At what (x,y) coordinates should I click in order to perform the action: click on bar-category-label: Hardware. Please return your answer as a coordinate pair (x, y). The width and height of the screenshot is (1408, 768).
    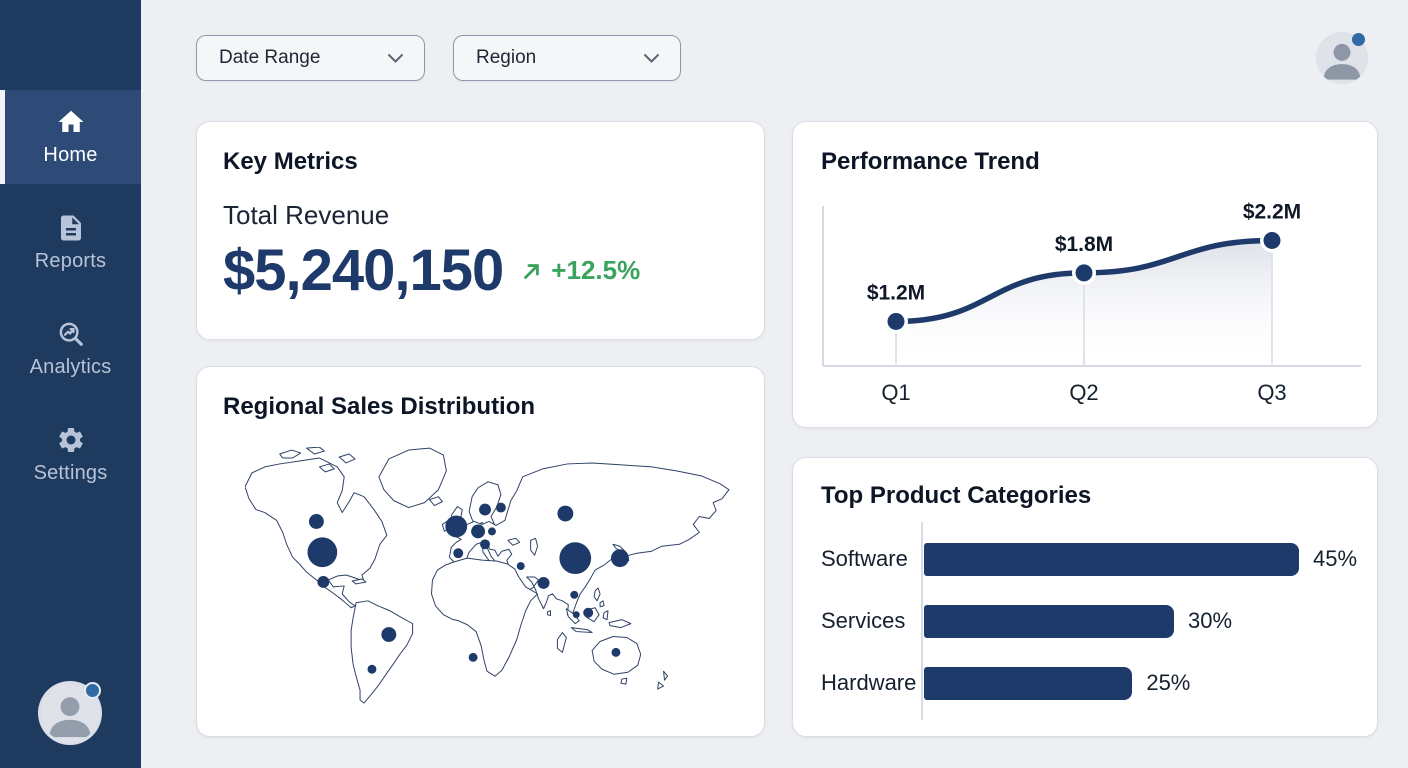
    Looking at the image, I should click on (869, 682).